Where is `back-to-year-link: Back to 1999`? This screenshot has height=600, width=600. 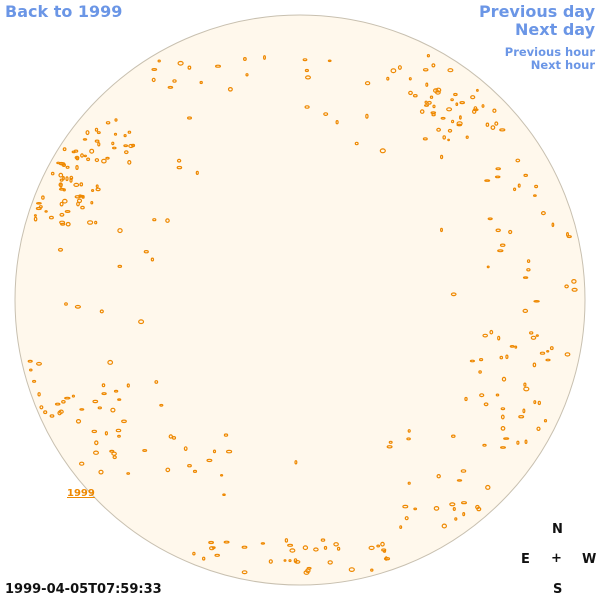 back-to-year-link: Back to 1999 is located at coordinates (64, 11).